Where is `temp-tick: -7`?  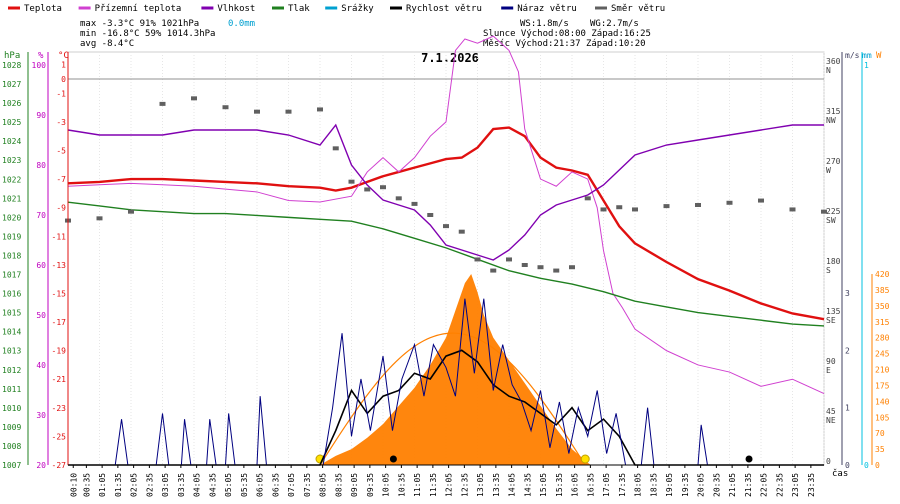
temp-tick: -7 is located at coordinates (61, 179).